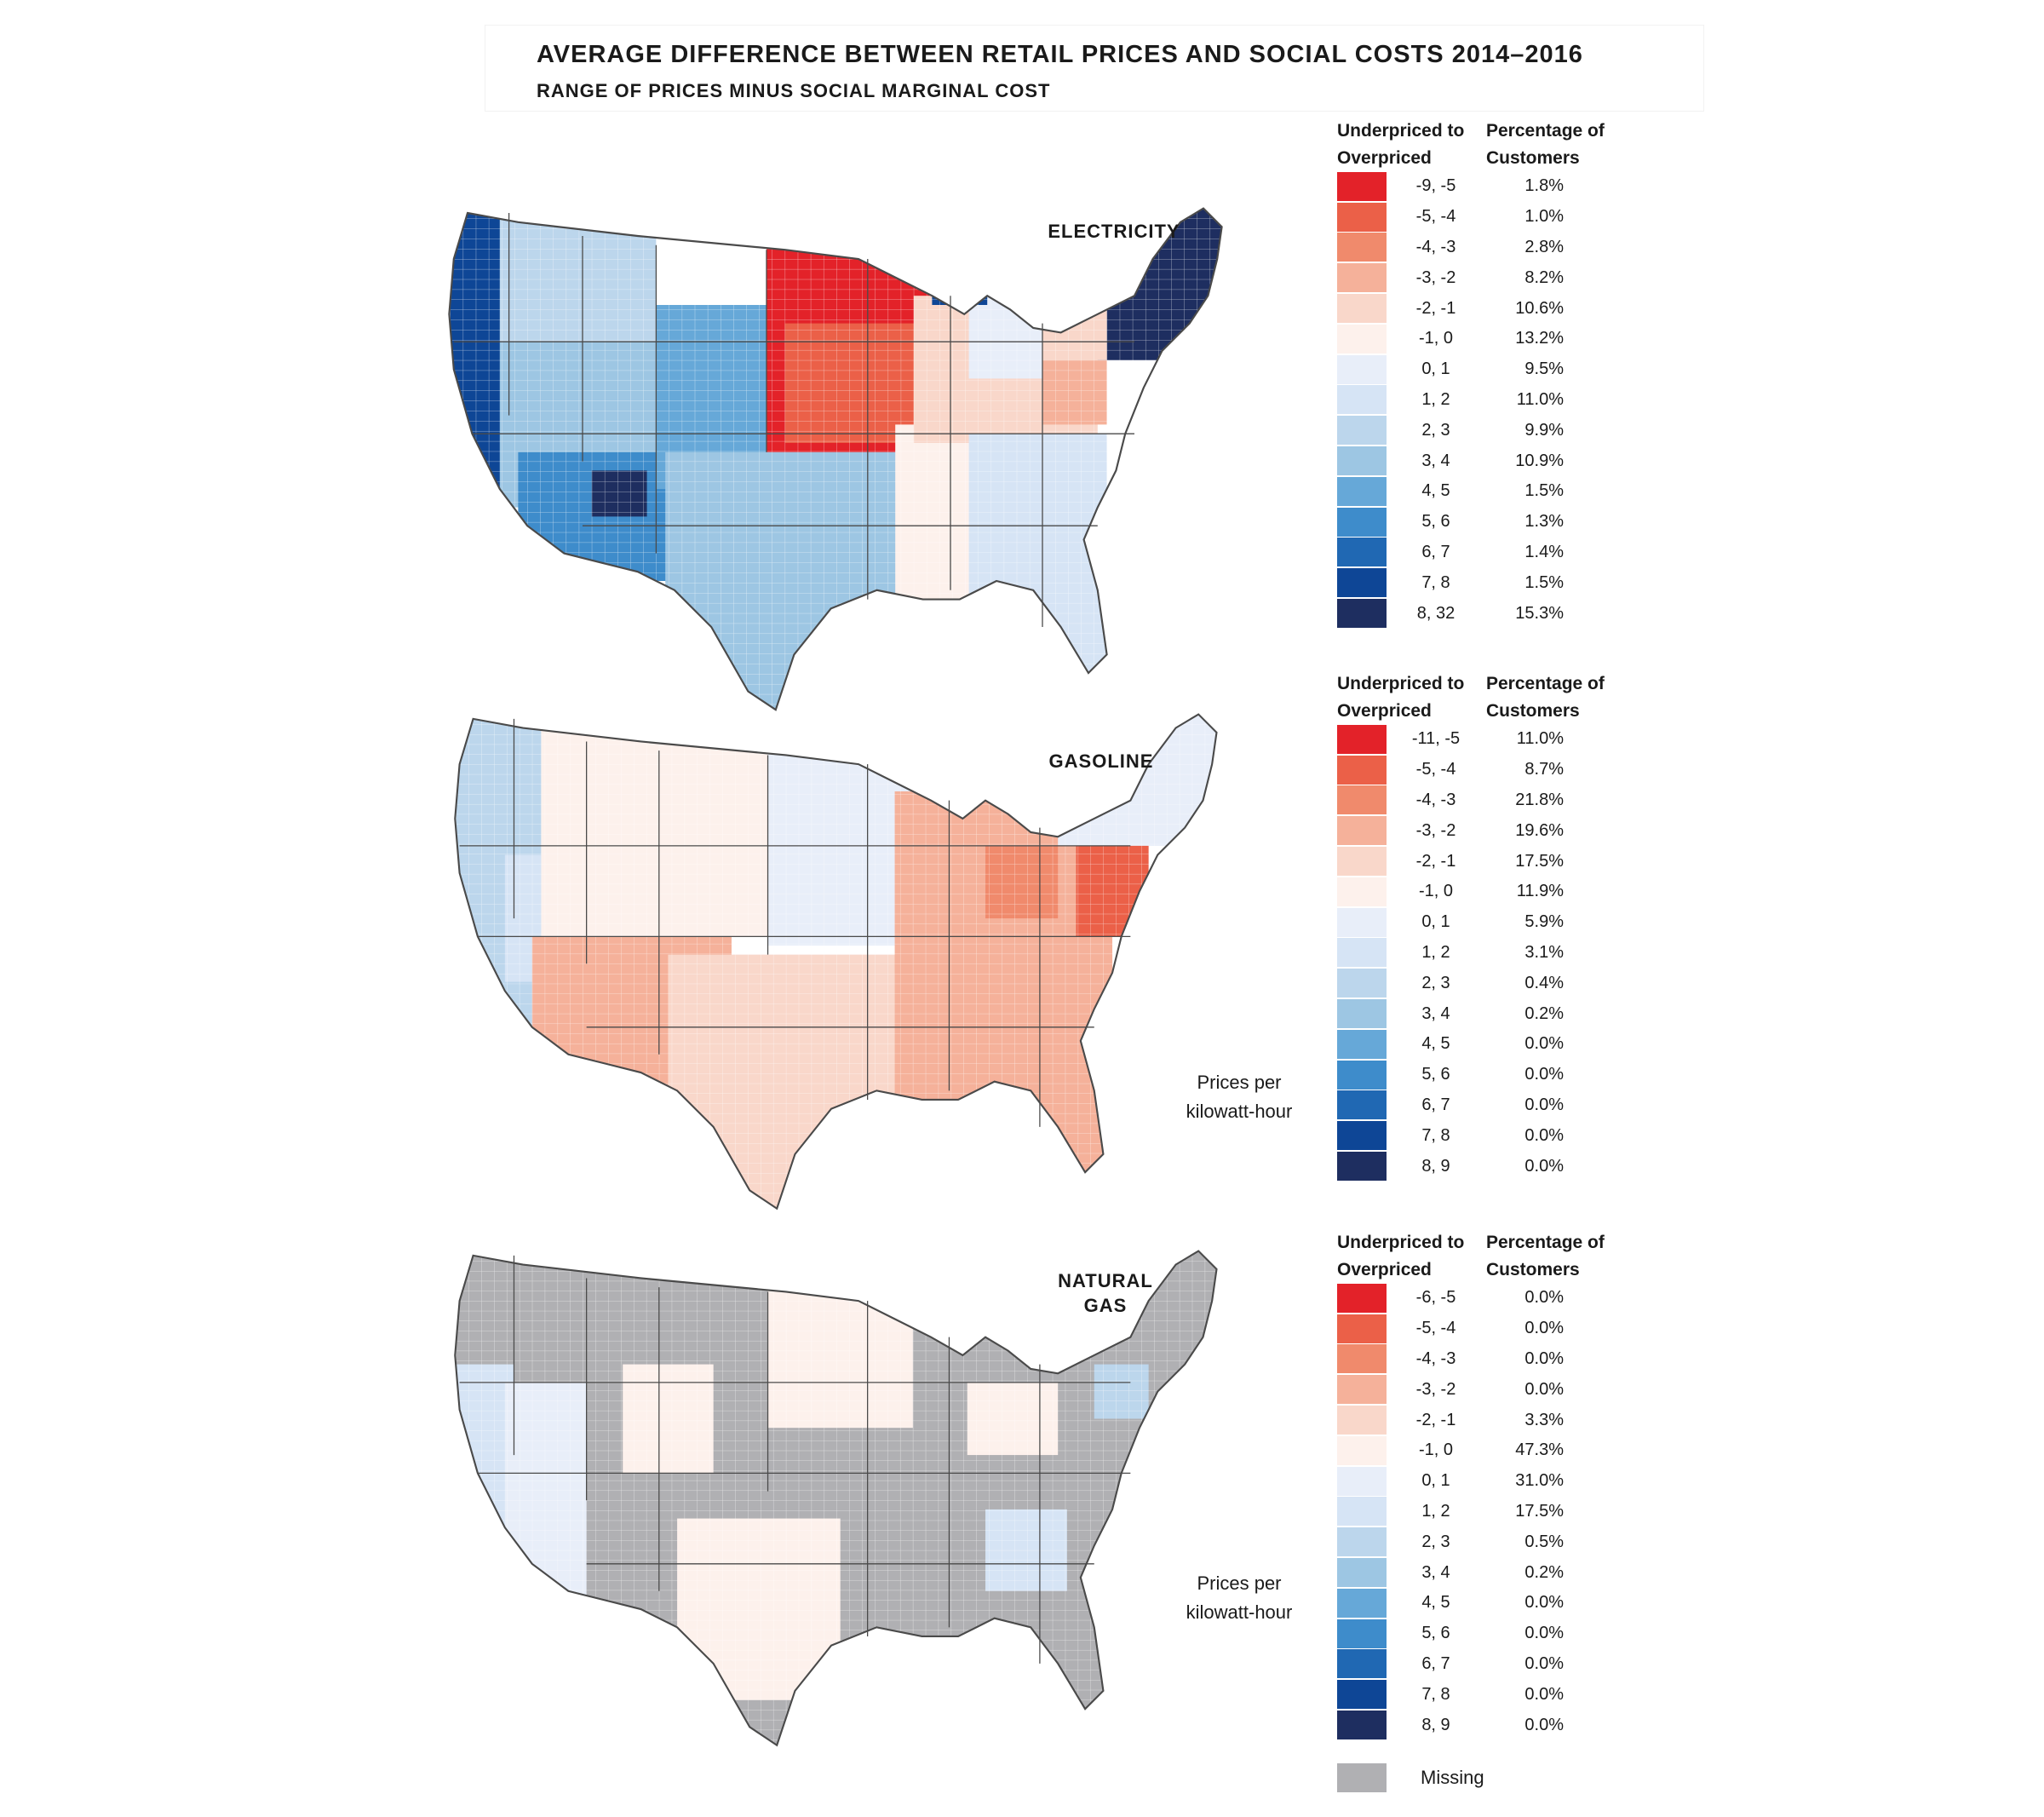 The height and width of the screenshot is (1817, 2044). Describe the element at coordinates (1544, 491) in the screenshot. I see `legend-percentage: 1.5%` at that location.